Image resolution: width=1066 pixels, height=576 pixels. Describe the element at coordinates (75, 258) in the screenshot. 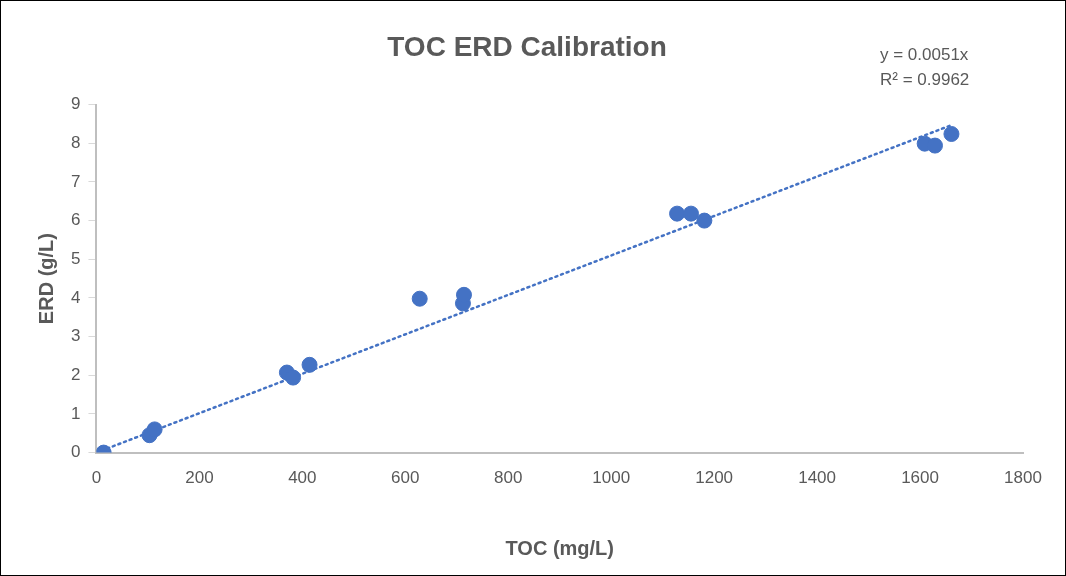

I see `y-tick-label: 5` at that location.